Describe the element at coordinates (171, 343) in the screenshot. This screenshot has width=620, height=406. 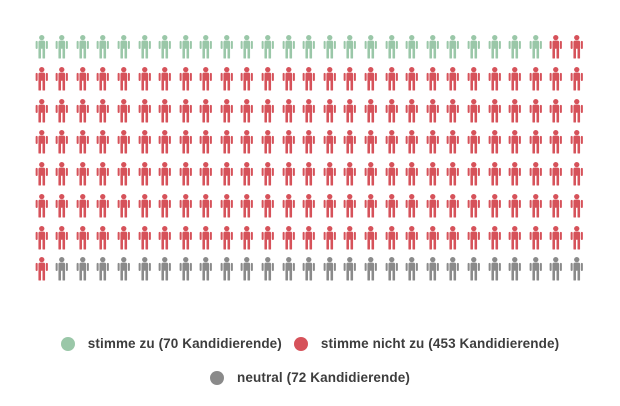
I see `legend-item-stimme-zu: stimme zu (70 Kandidierende)` at that location.